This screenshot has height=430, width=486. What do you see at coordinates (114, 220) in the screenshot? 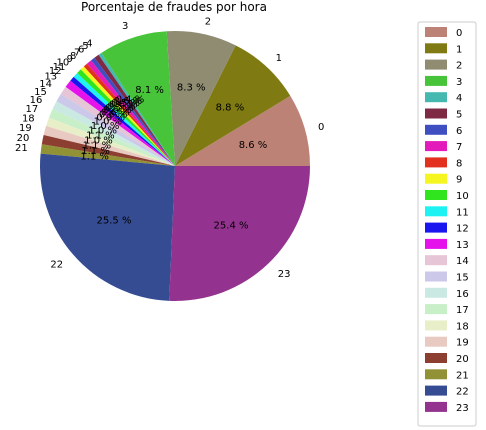
I see `pct-label-22: 25.5 %` at bounding box center [114, 220].